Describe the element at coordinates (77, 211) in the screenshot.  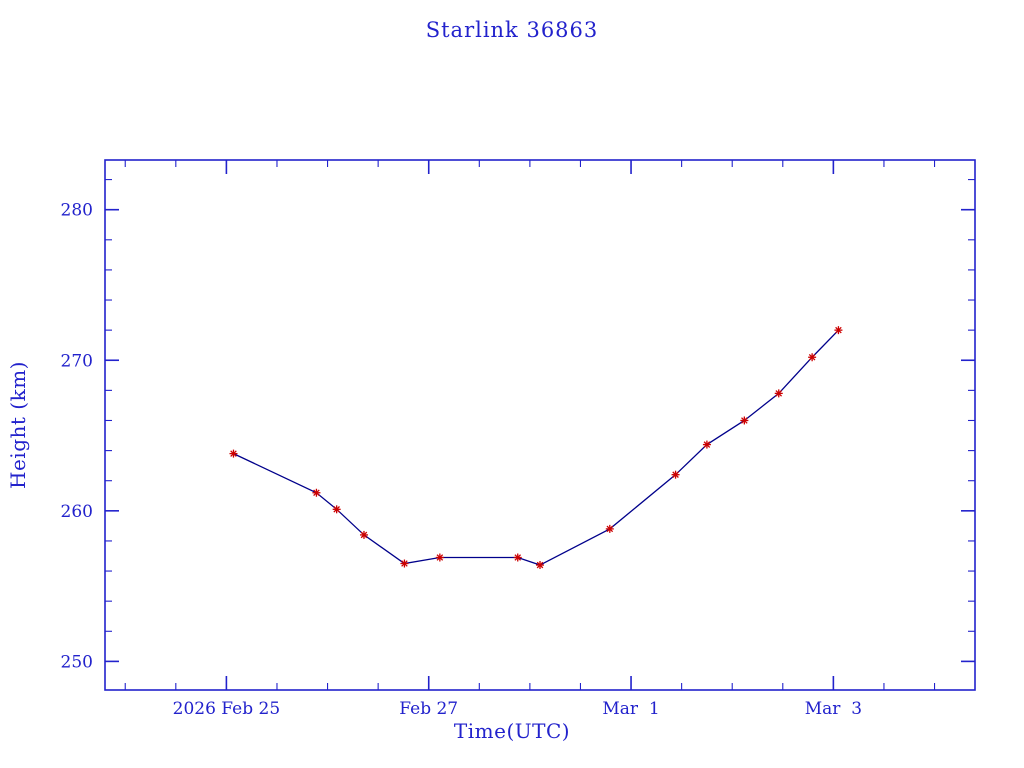
I see `y-tick-label: 280` at that location.